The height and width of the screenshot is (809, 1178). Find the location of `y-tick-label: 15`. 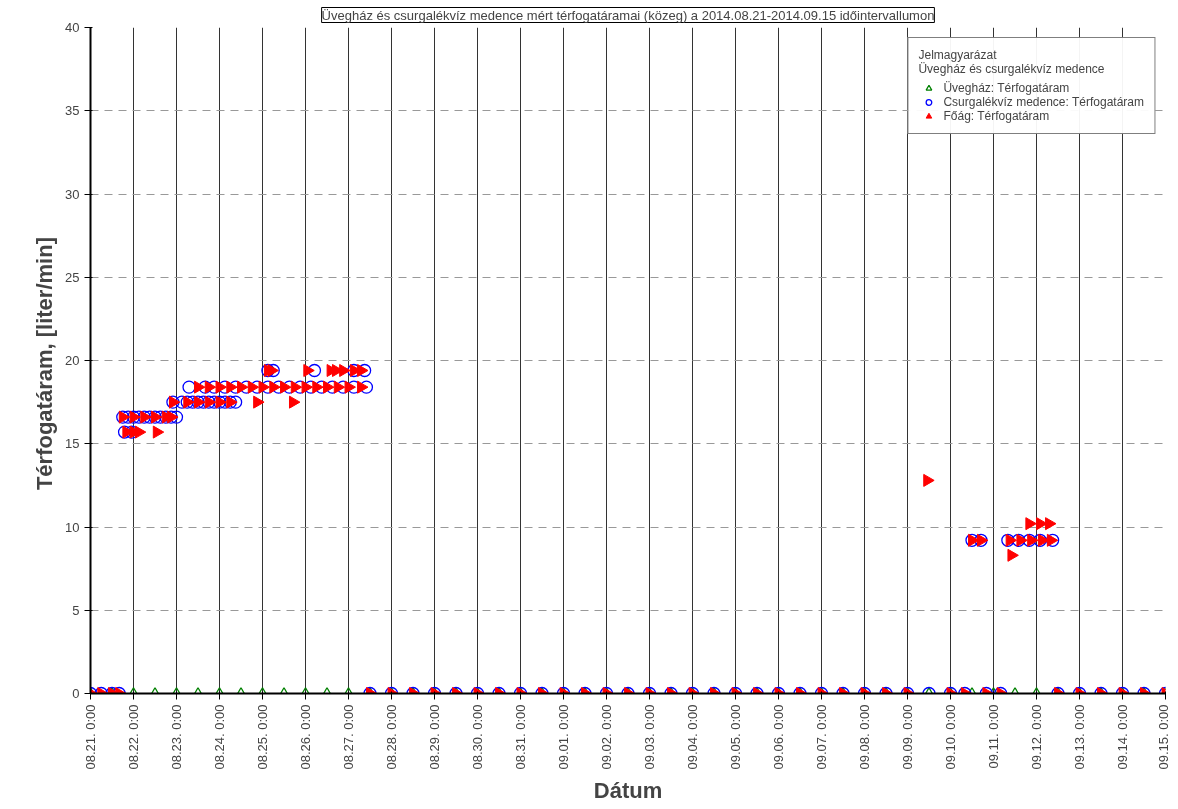

y-tick-label: 15 is located at coordinates (72, 444).